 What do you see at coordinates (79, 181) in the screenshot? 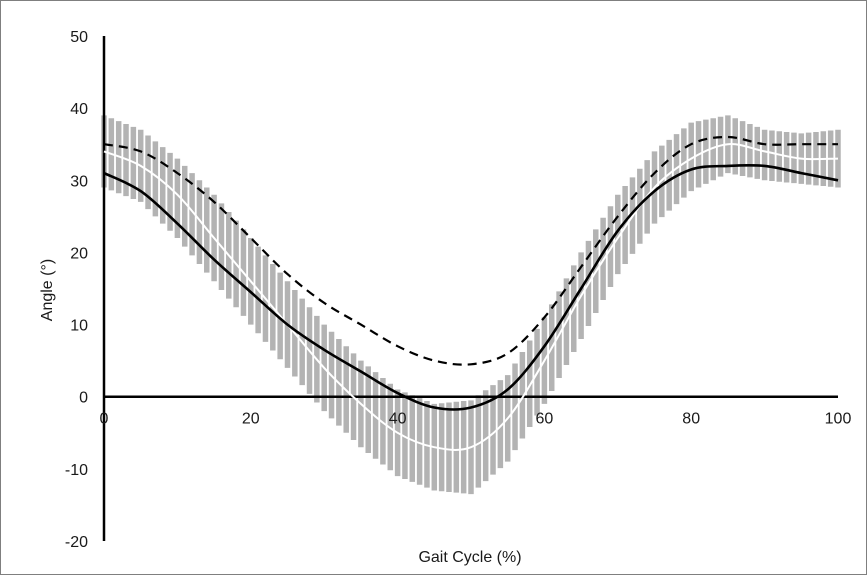
I see `y-tick-label: 30` at bounding box center [79, 181].